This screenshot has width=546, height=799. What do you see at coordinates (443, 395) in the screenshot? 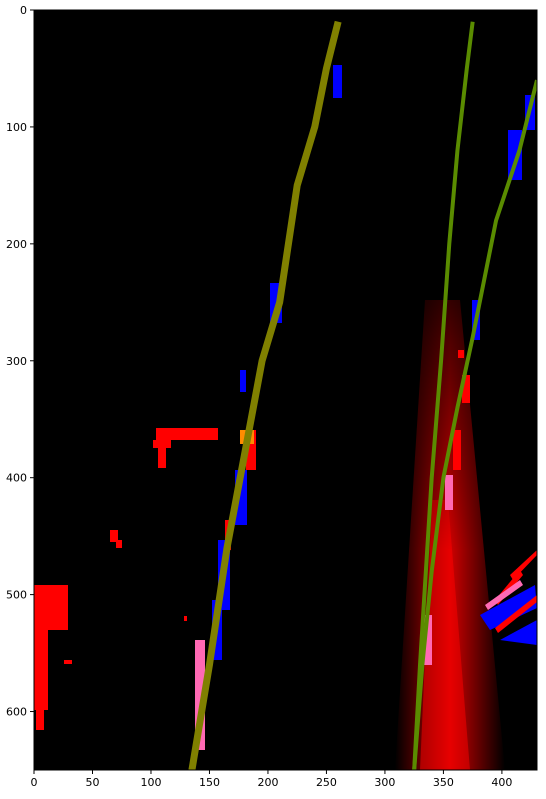
I see `right-lane-fit-line` at bounding box center [443, 395].